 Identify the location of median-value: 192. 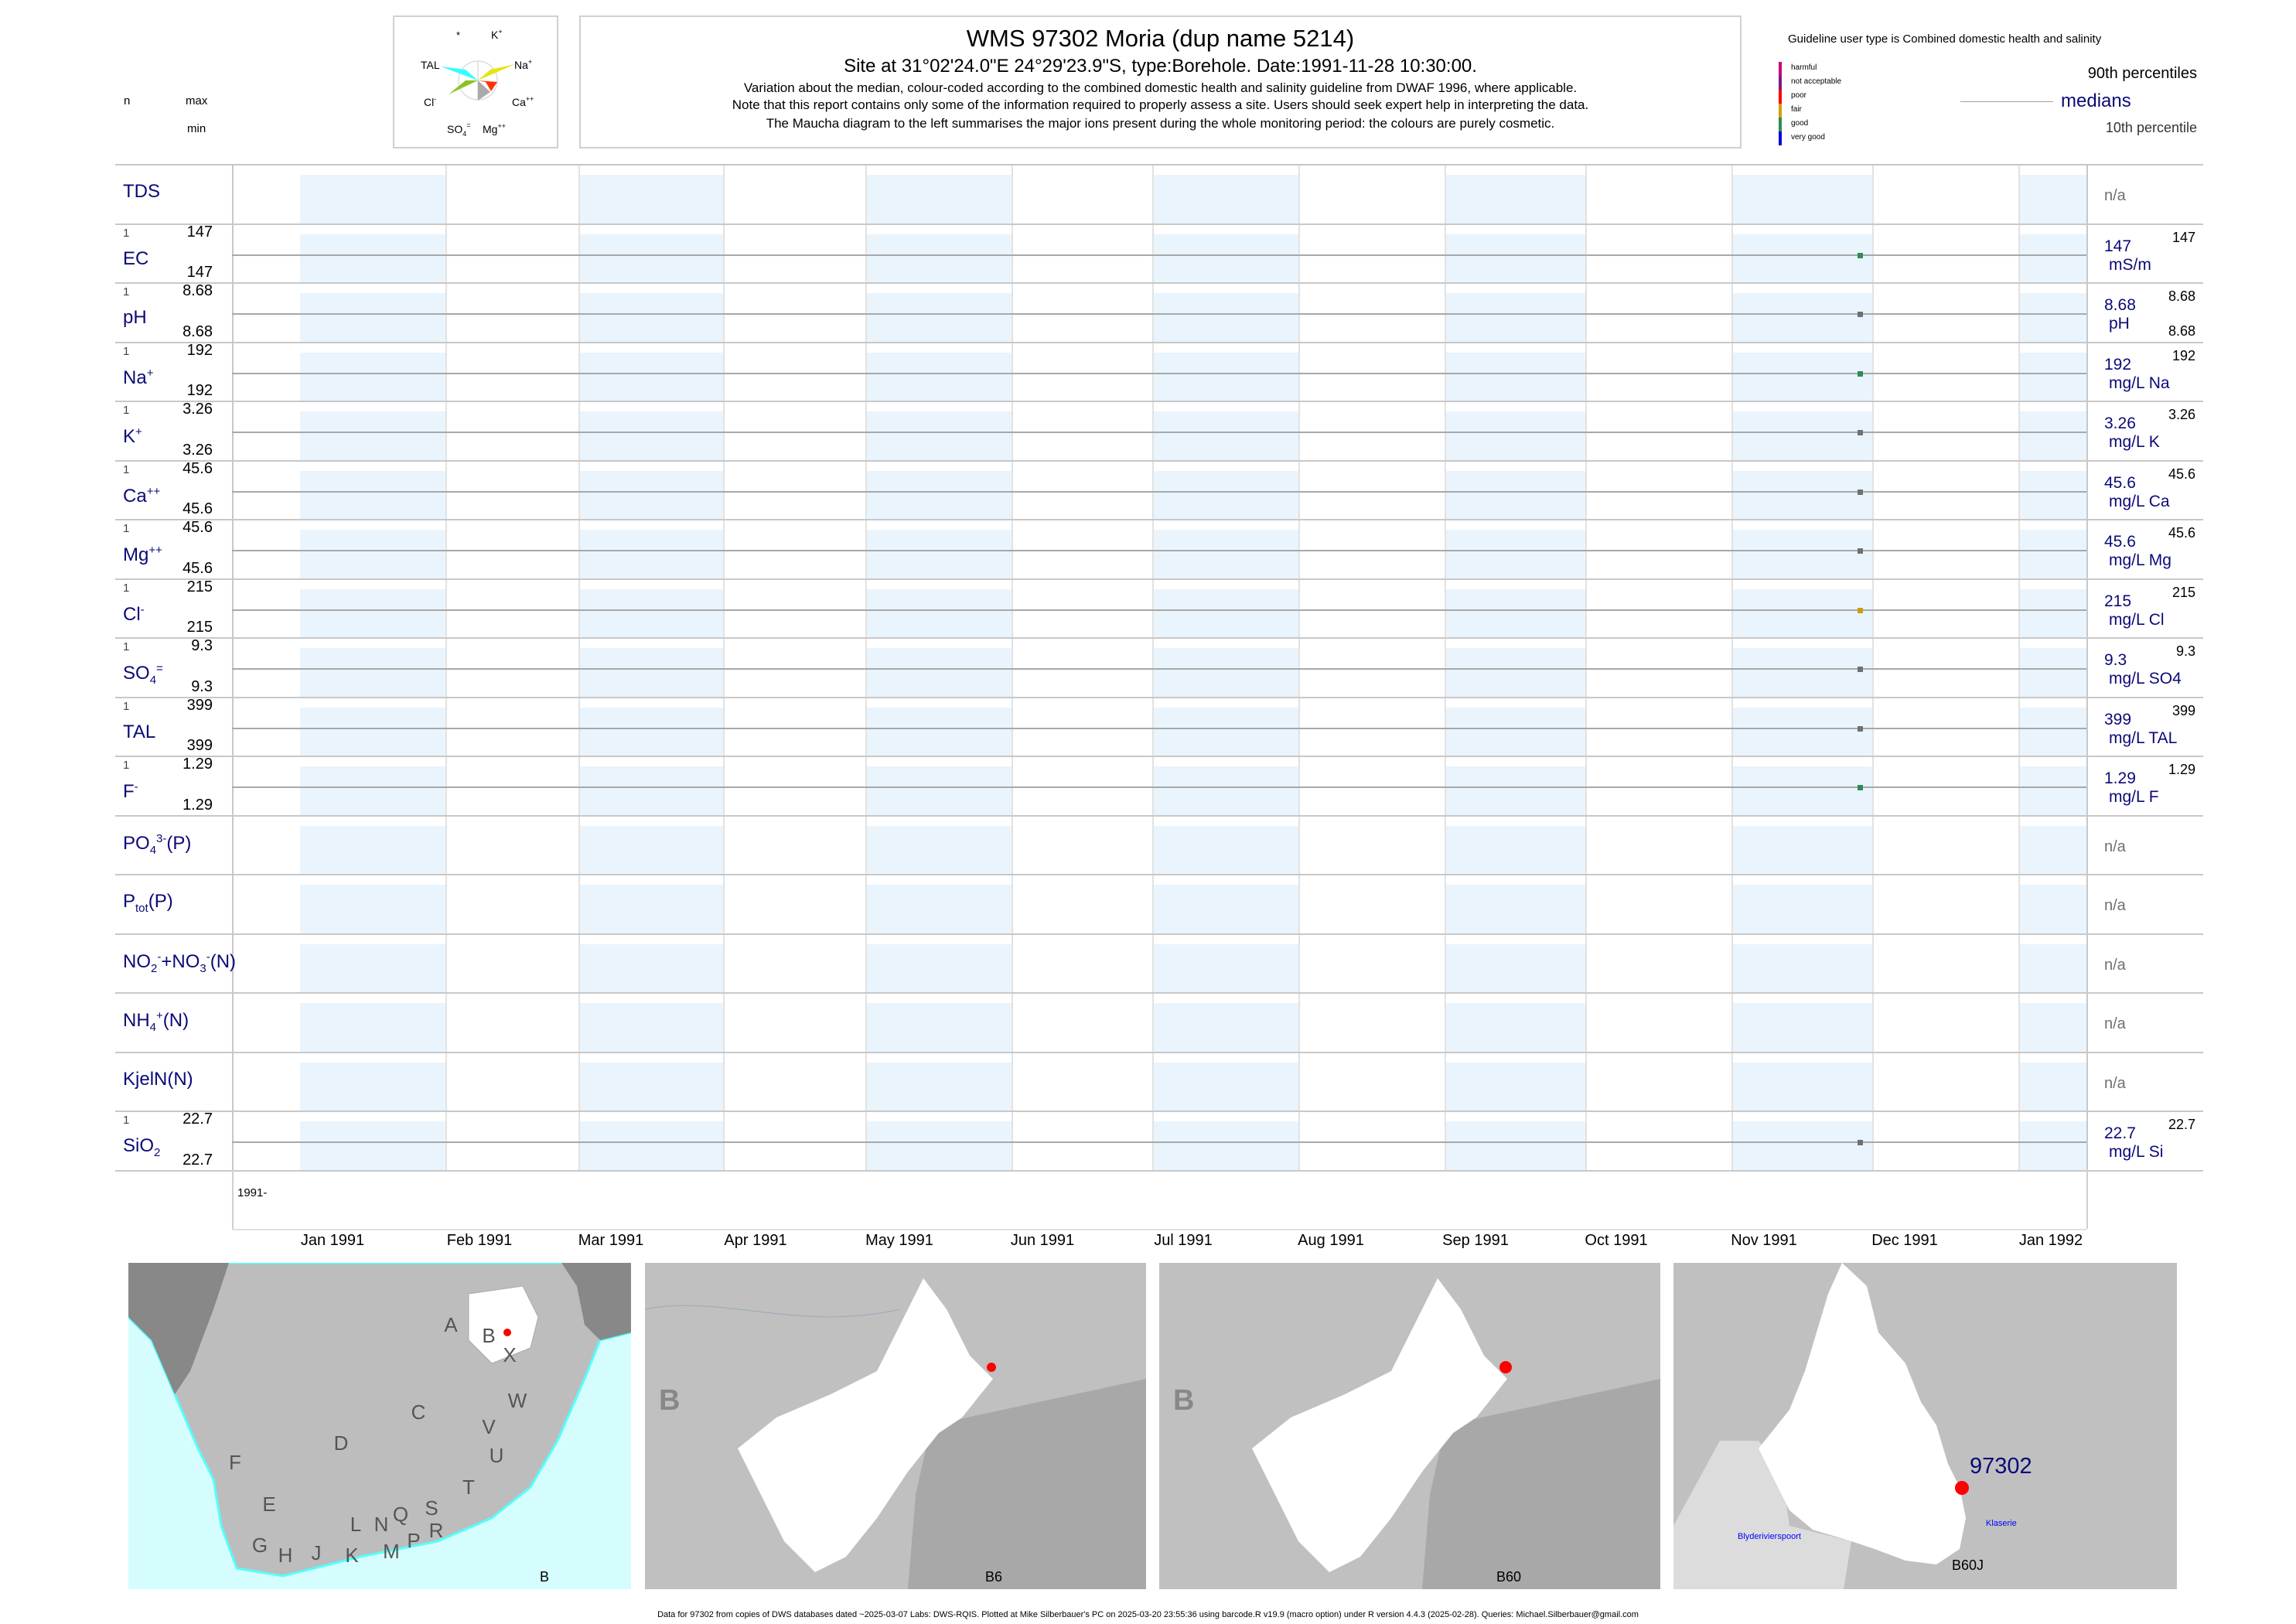
(2118, 364).